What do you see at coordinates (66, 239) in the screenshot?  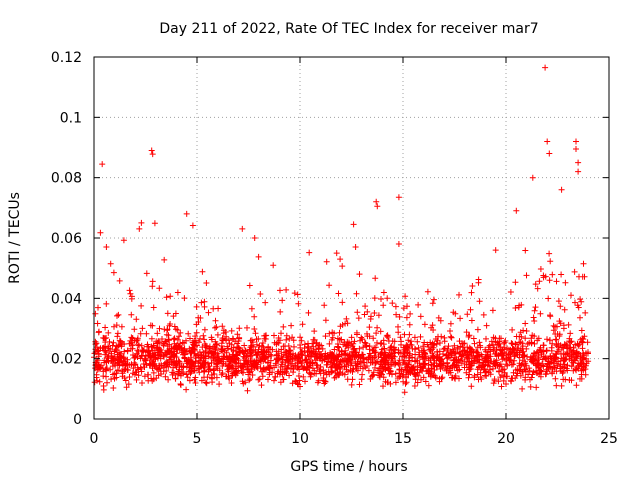 I see `y-tick-label: 0.06` at bounding box center [66, 239].